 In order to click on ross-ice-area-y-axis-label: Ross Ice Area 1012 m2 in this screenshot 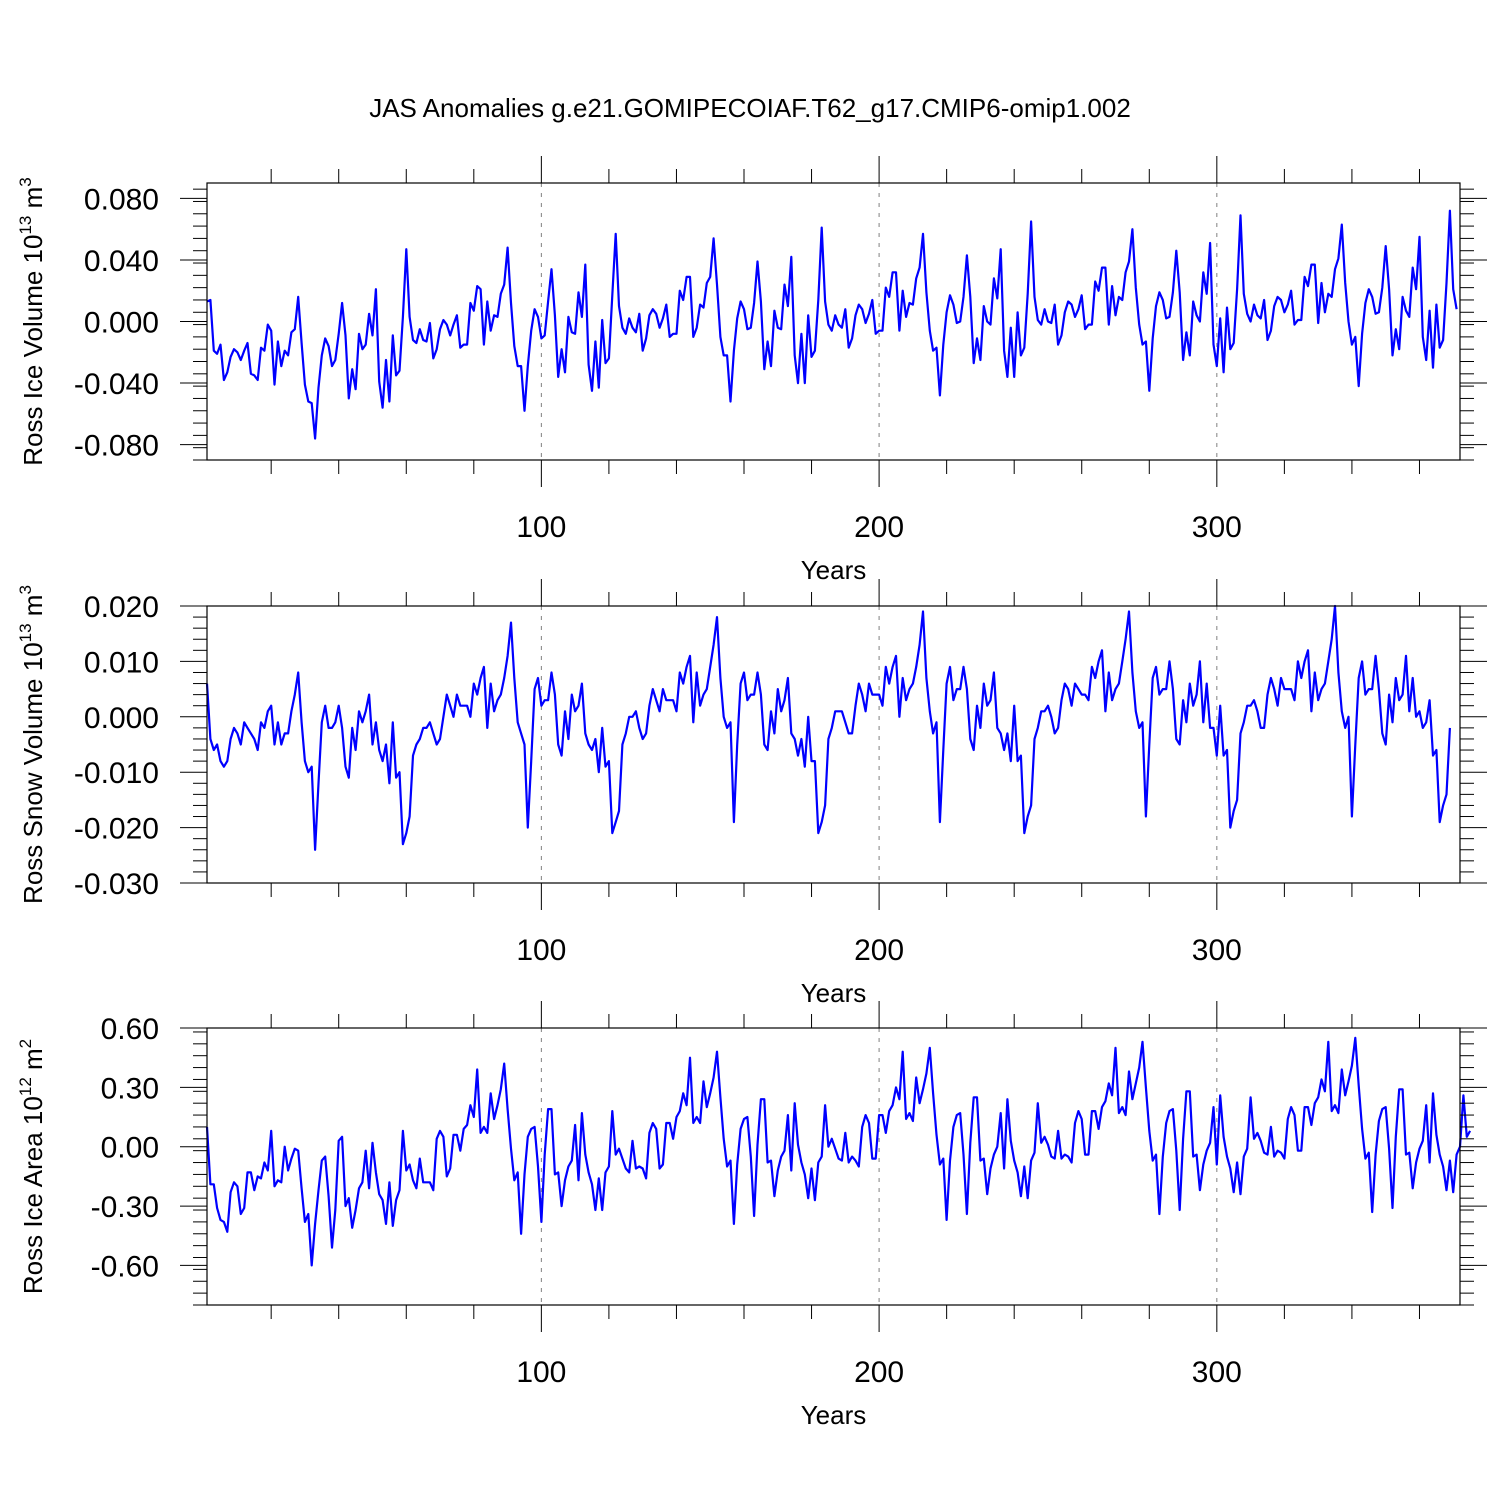, I will do `click(32, 1166)`.